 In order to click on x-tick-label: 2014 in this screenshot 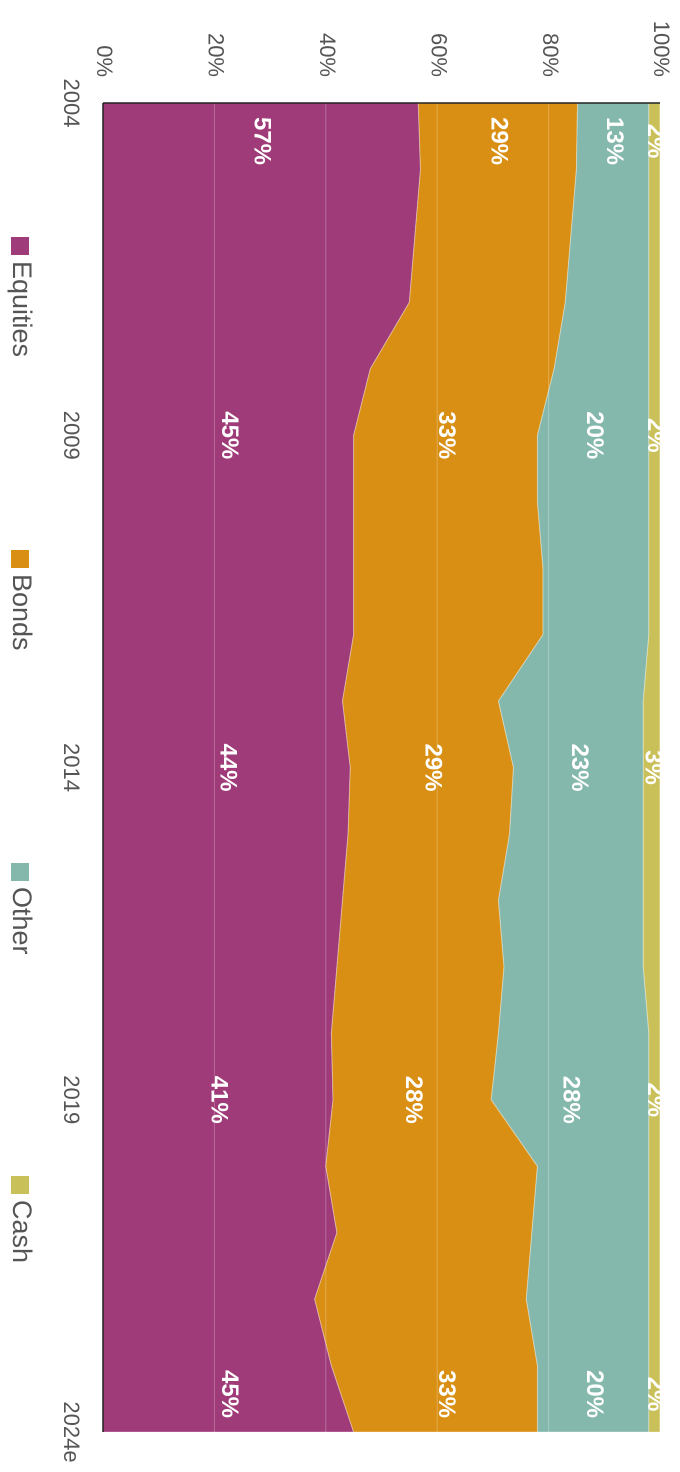, I will do `click(71, 767)`.